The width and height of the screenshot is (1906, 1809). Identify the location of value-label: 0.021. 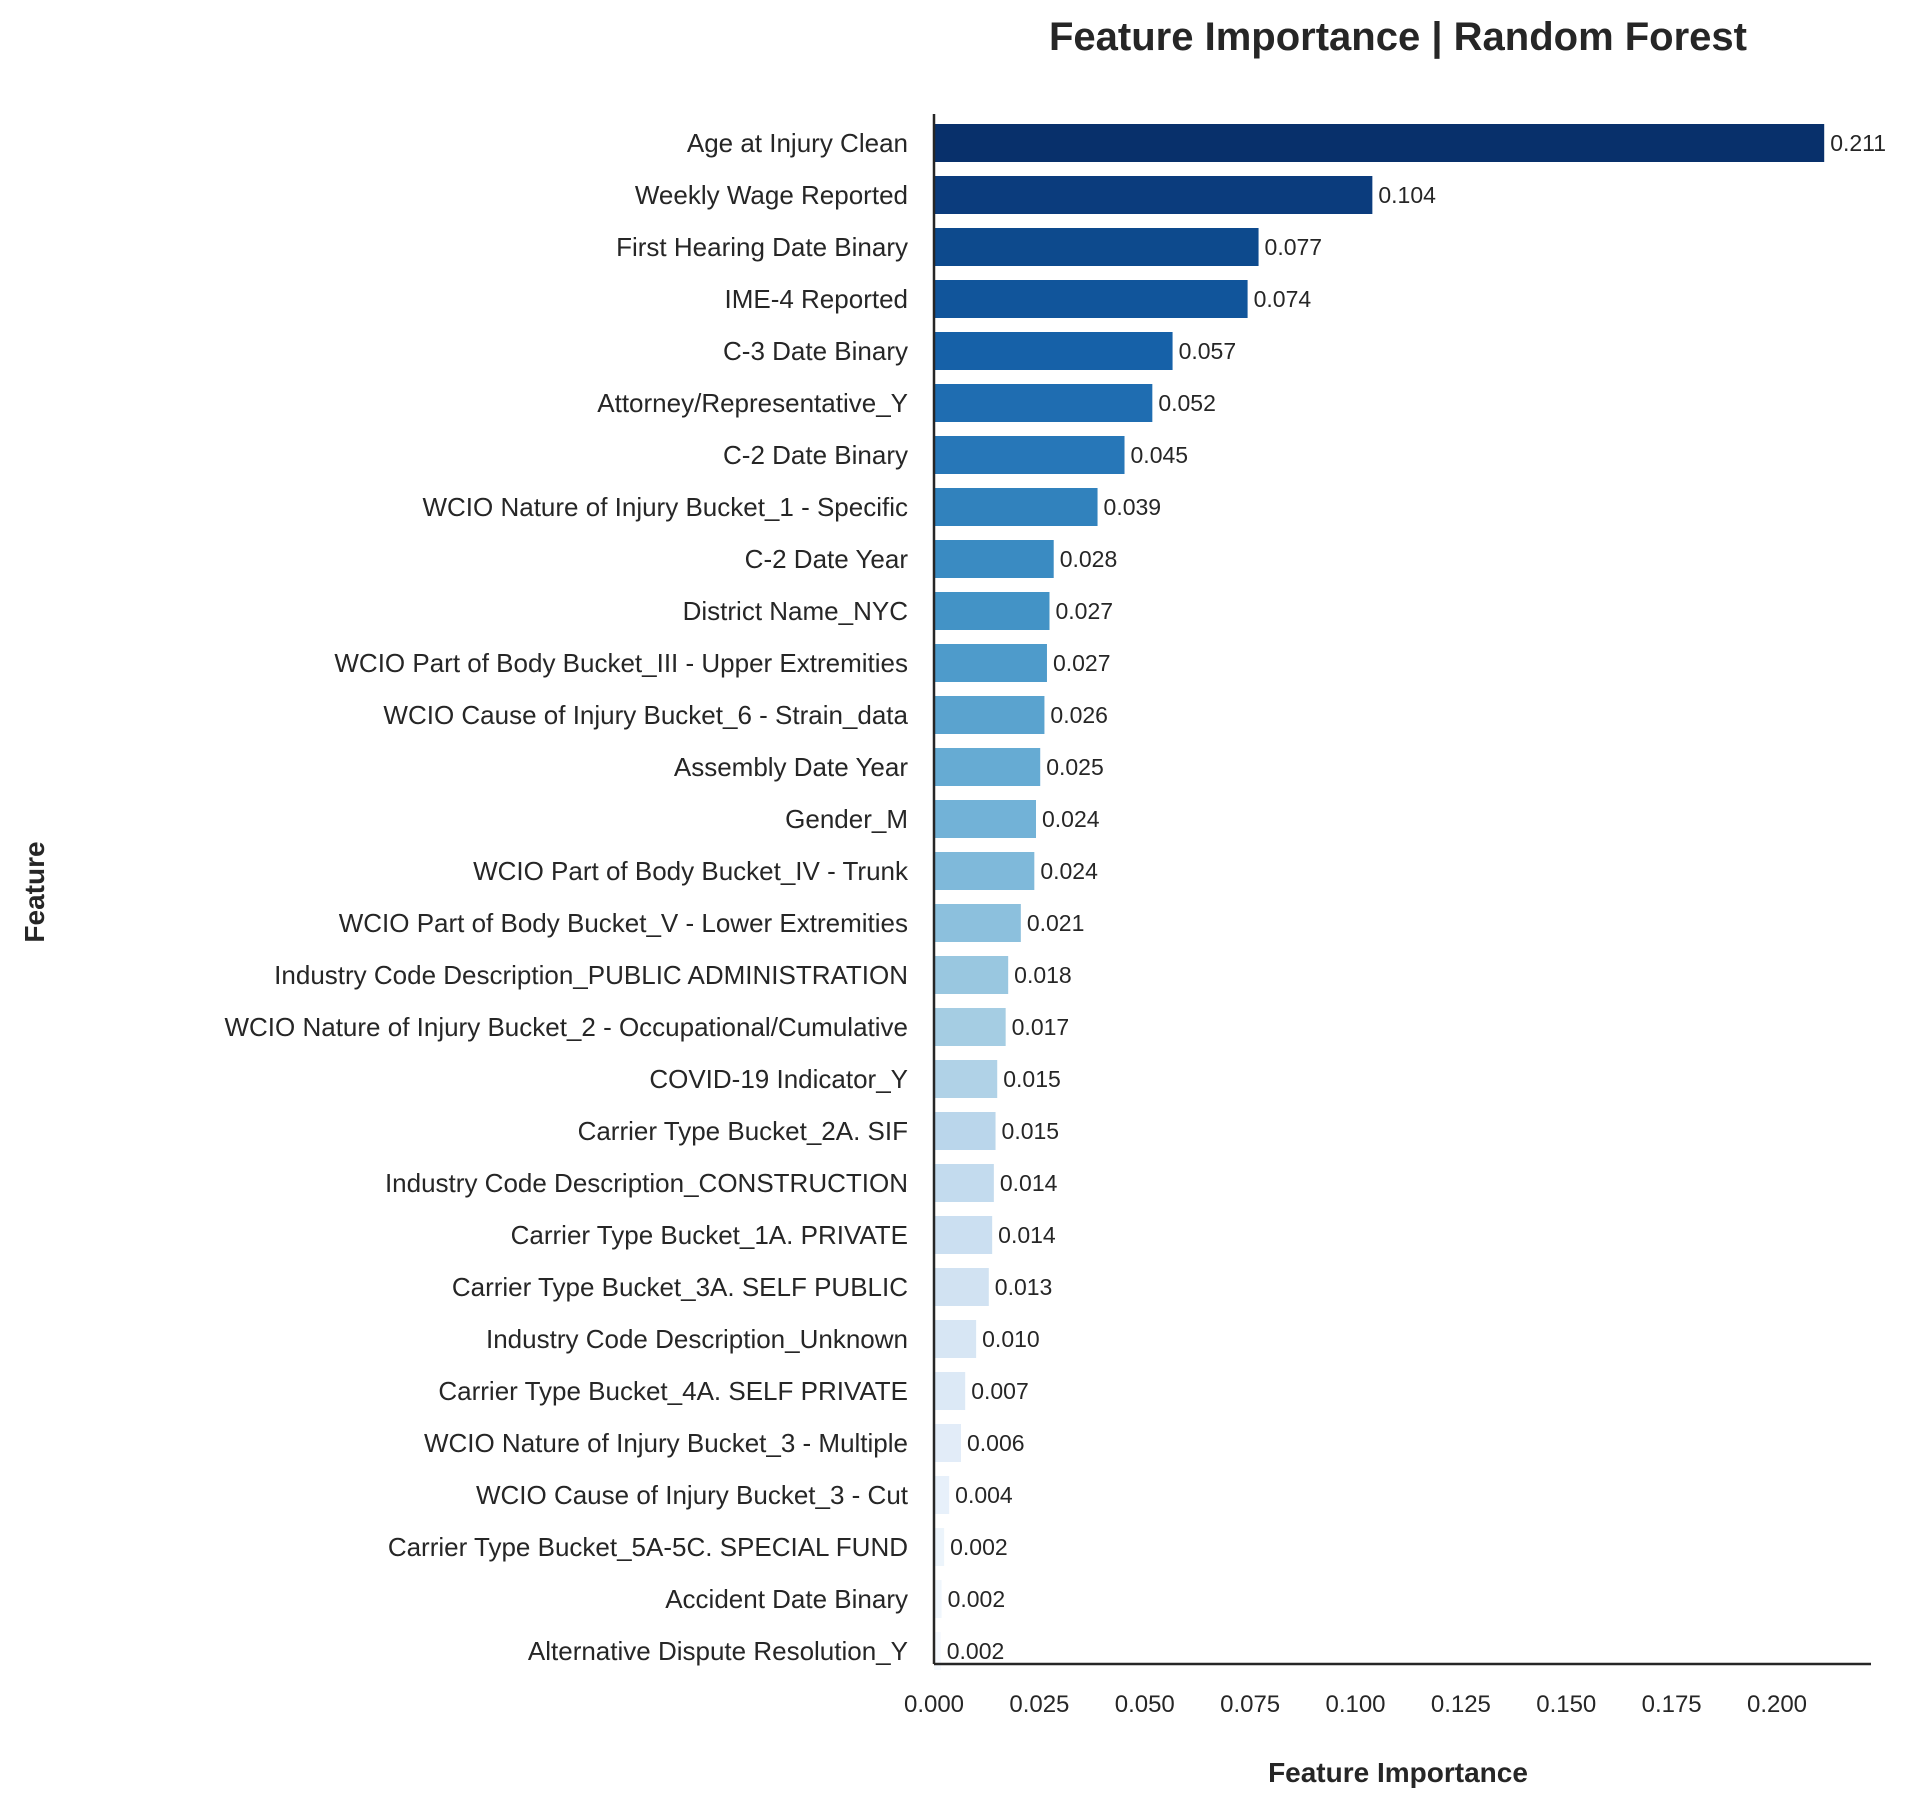
(1056, 923).